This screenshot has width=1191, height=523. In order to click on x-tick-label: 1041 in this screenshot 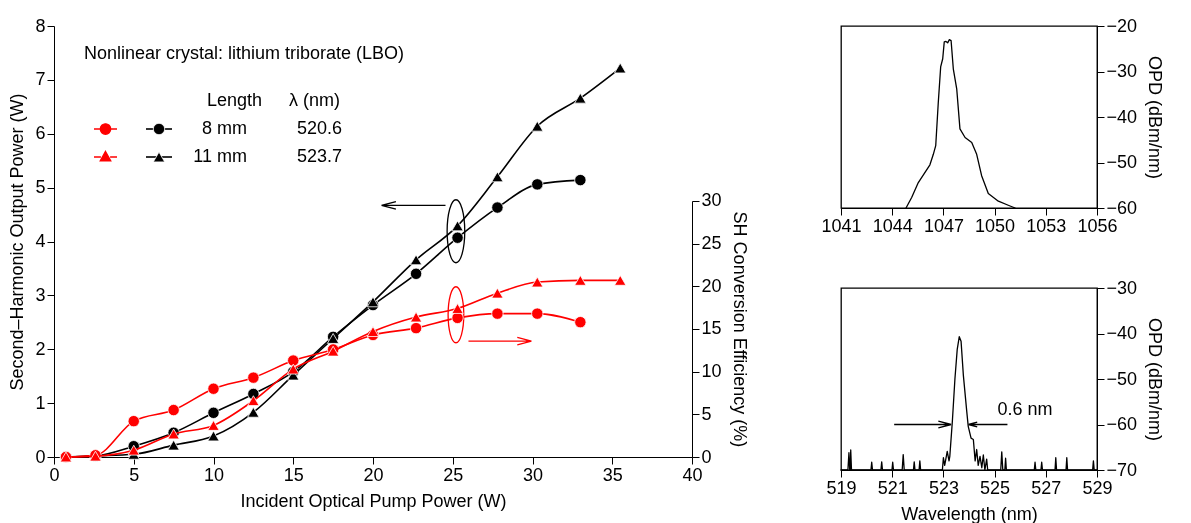, I will do `click(841, 225)`.